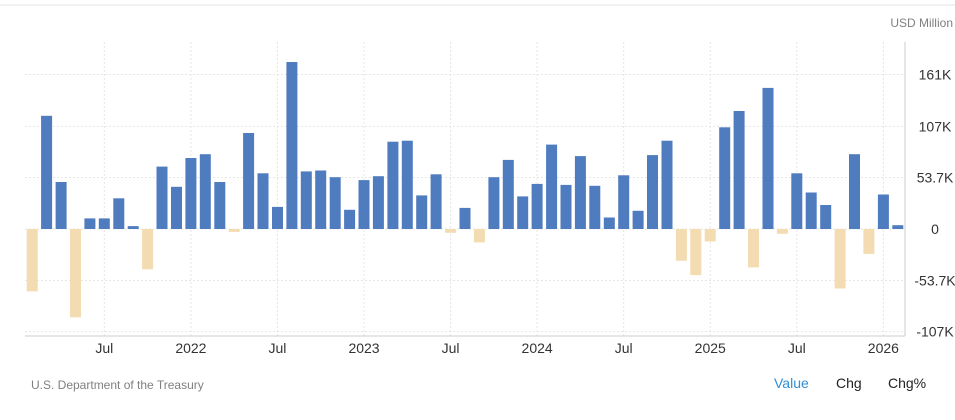  I want to click on y-tick-label: -107K, so click(935, 332).